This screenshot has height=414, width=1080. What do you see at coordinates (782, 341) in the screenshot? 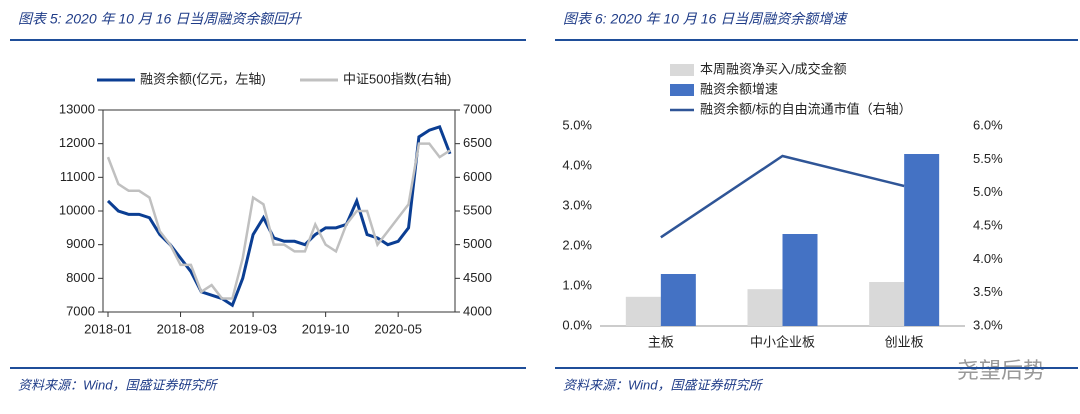
I see `x-tick-label: 中小企业板` at bounding box center [782, 341].